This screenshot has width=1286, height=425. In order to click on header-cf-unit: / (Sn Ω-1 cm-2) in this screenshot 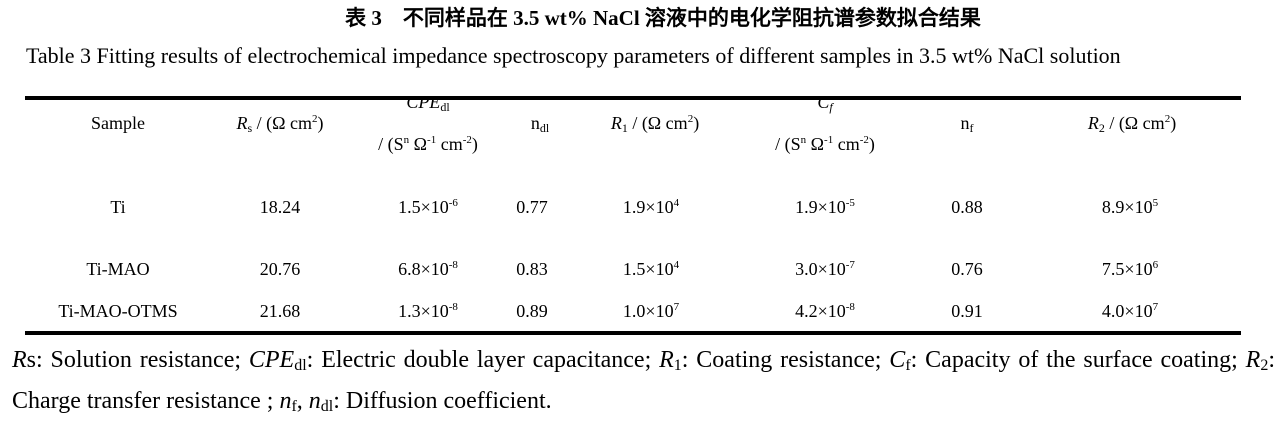, I will do `click(825, 144)`.